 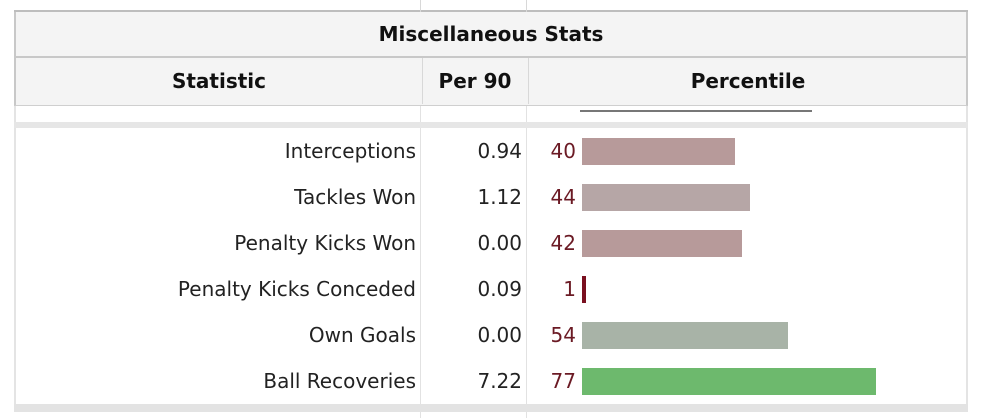 I want to click on next-section-edge, so click(x=491, y=415).